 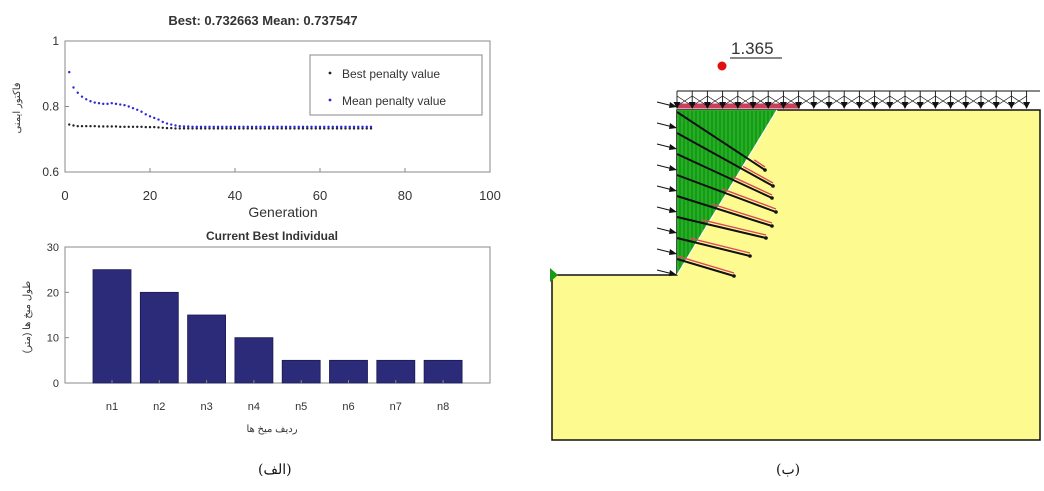 What do you see at coordinates (17, 107) in the screenshot?
I see `y-axis-label: فاکتور ایمنی` at bounding box center [17, 107].